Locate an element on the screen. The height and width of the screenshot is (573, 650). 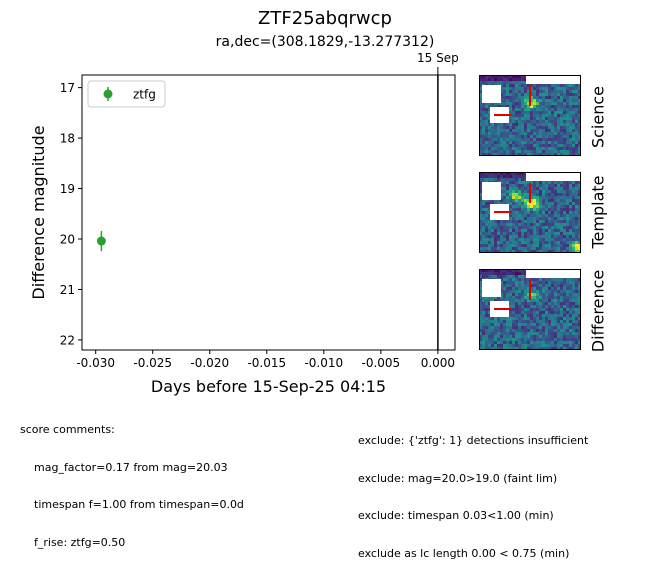
y-tick-label: 19 is located at coordinates (67, 189).